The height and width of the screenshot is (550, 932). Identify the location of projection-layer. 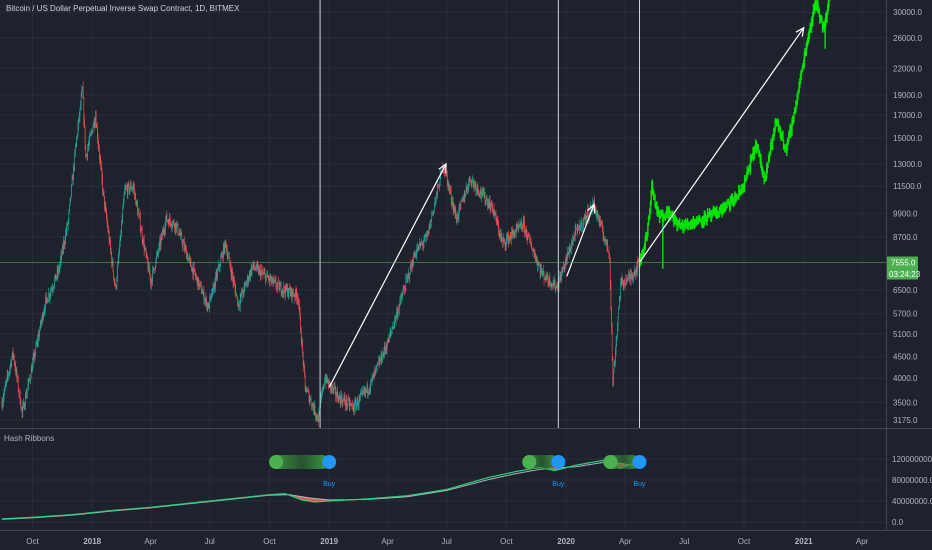
(734, 134).